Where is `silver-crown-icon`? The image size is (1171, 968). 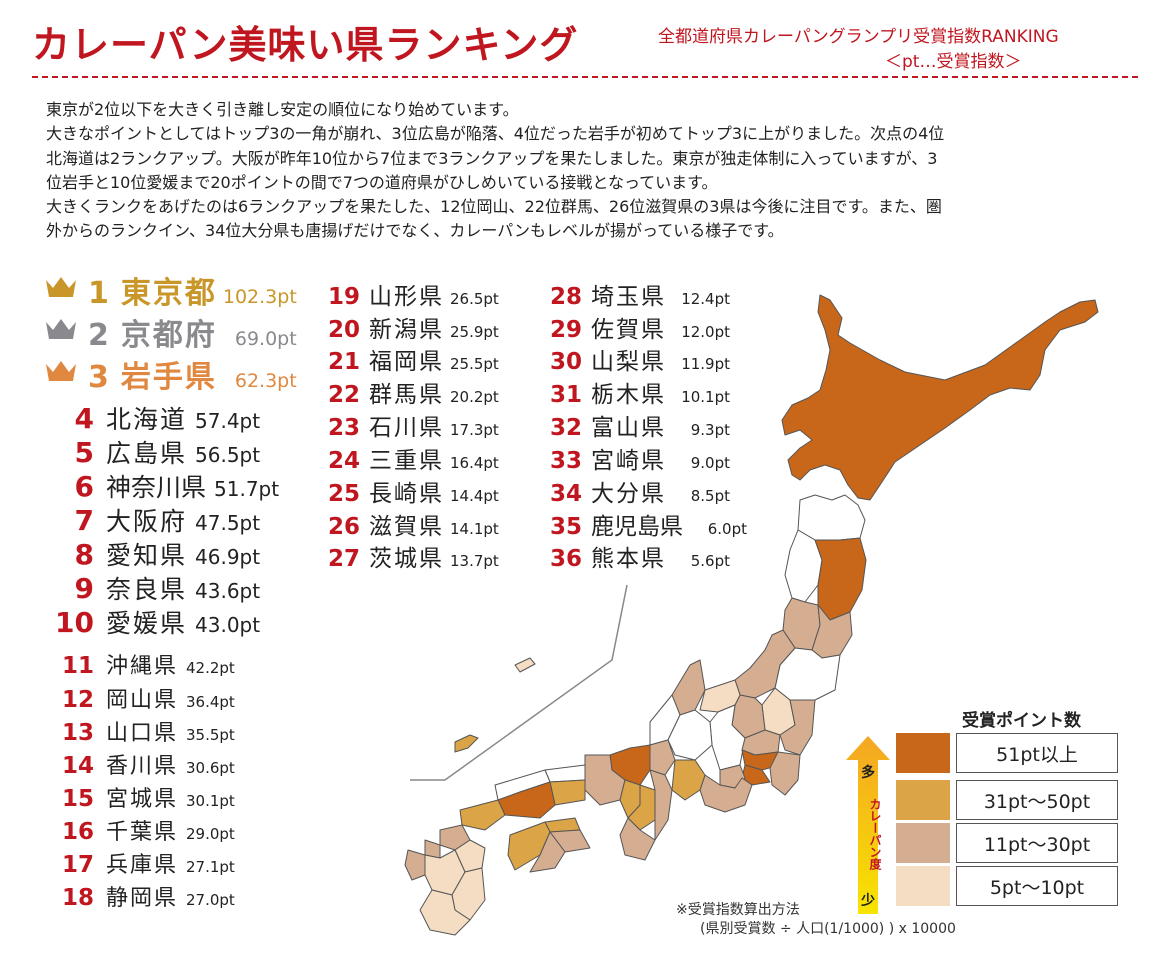 silver-crown-icon is located at coordinates (61, 329).